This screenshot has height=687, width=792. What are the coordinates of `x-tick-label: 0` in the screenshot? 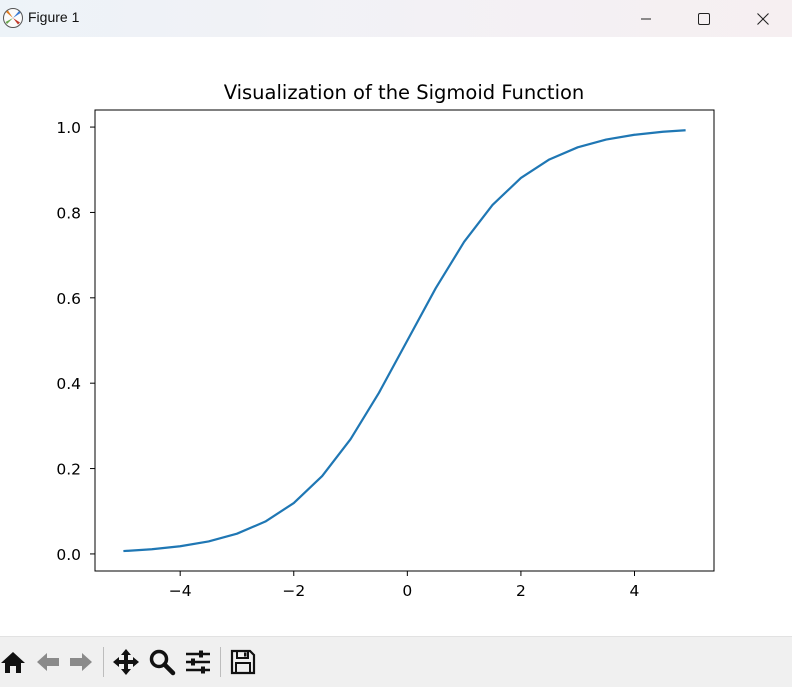 It's located at (407, 591).